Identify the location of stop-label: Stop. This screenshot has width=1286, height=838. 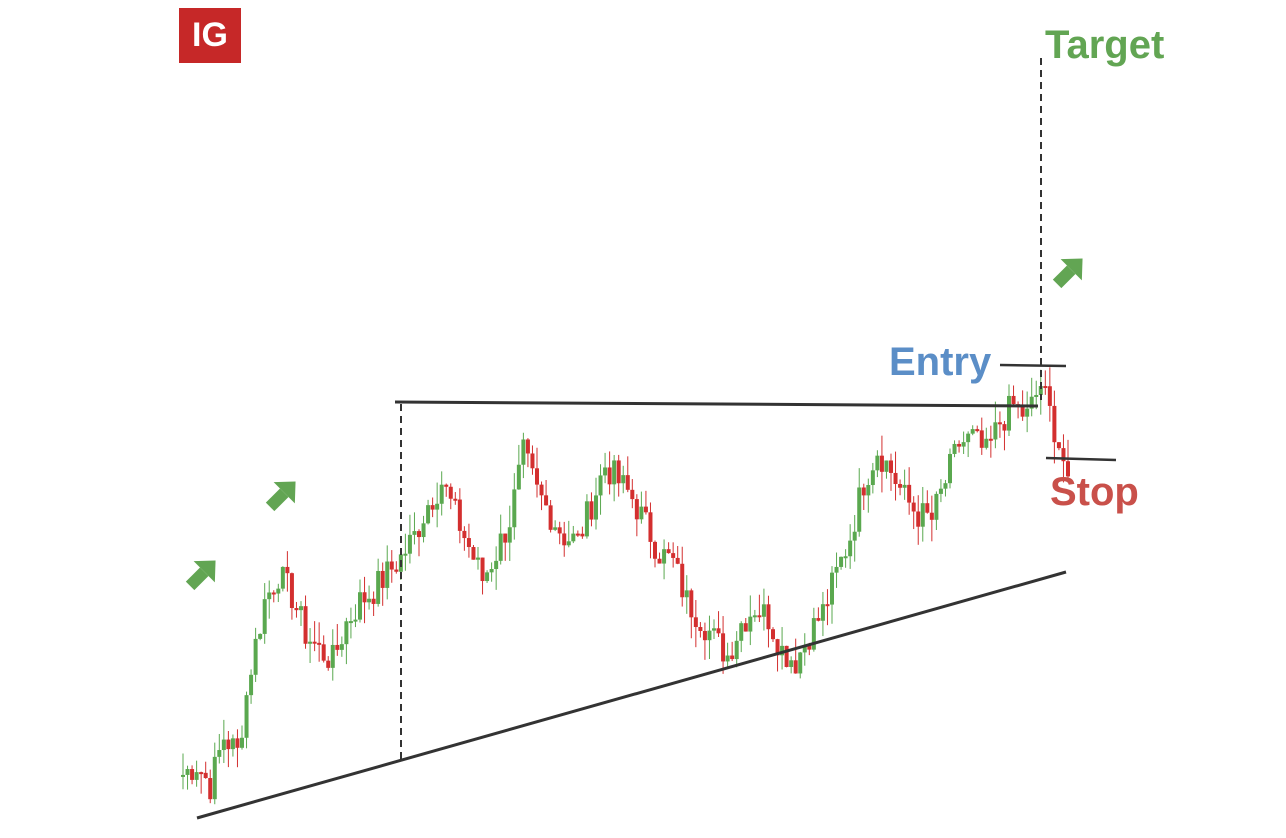
(1094, 492).